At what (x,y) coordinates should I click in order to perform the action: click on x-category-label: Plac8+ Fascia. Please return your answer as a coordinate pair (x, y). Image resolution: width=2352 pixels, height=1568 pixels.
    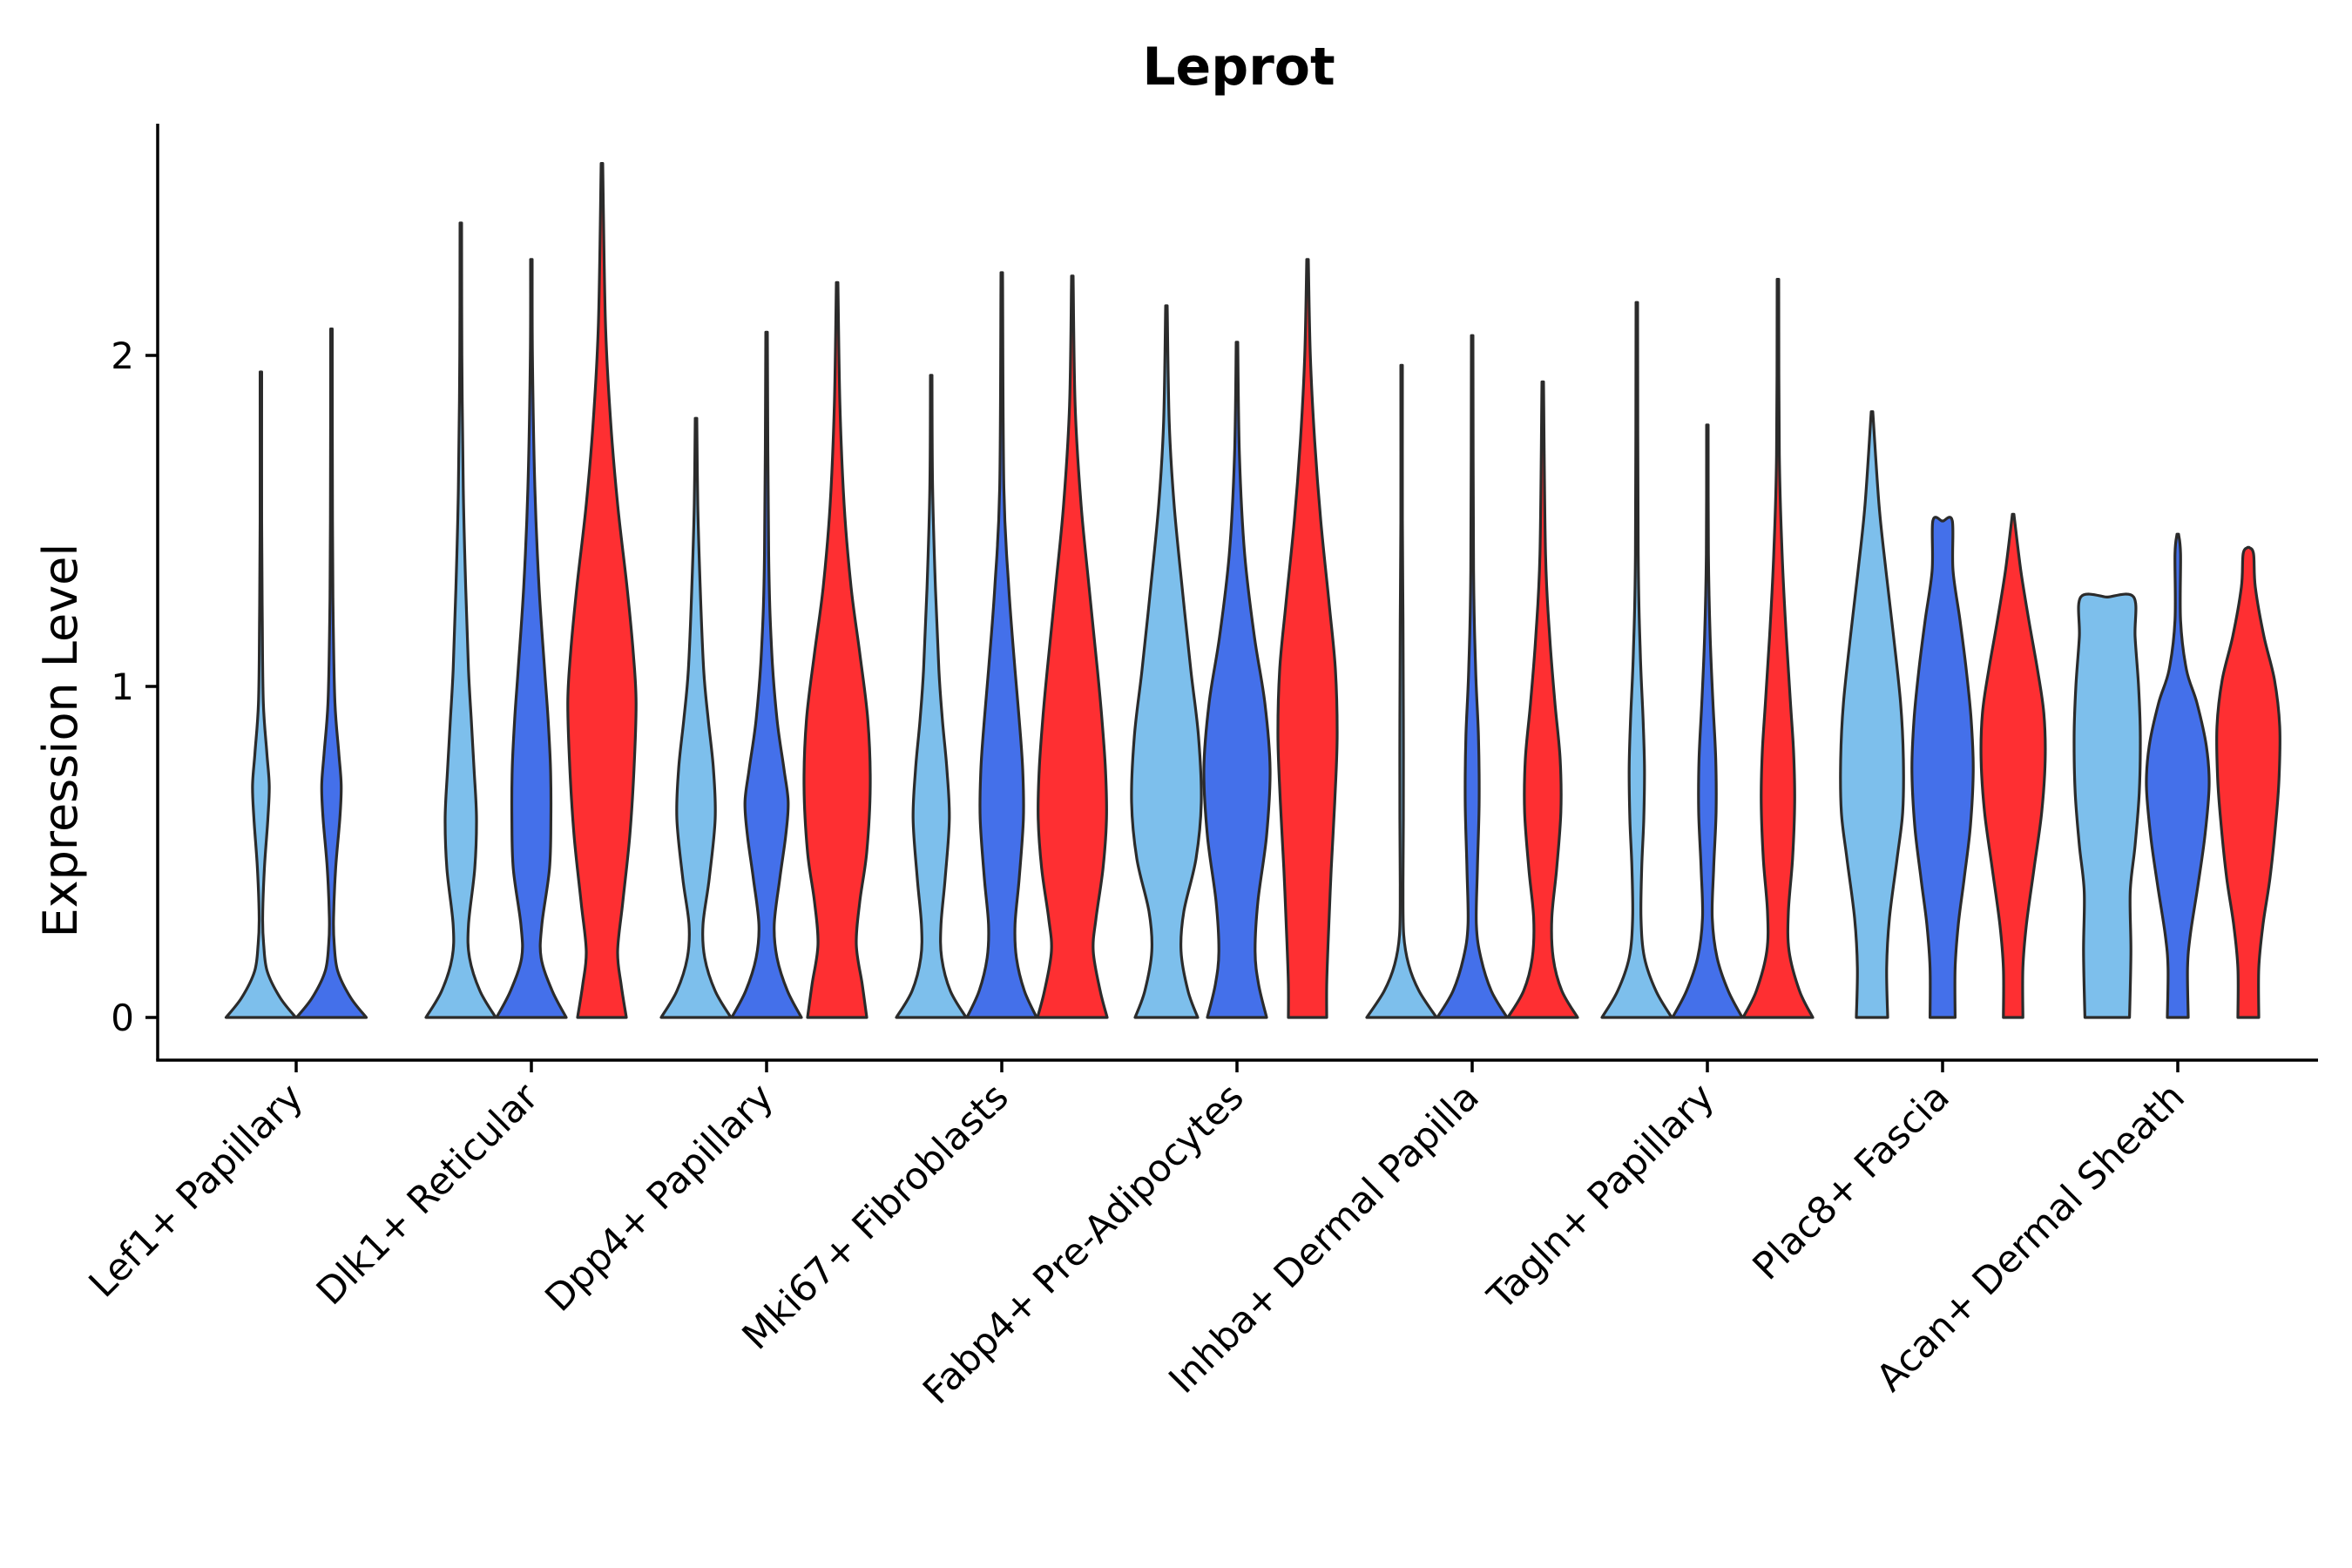
    Looking at the image, I should click on (1852, 1182).